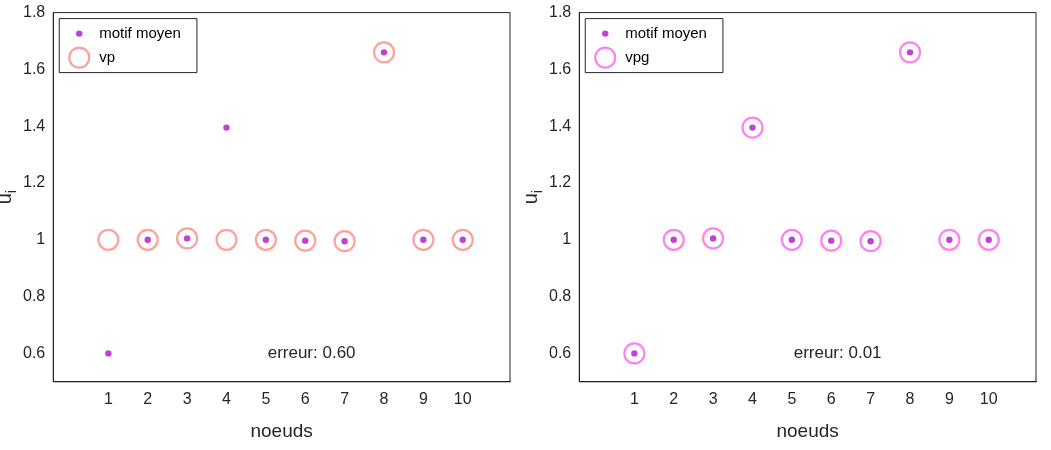 Image resolution: width=1051 pixels, height=450 pixels. What do you see at coordinates (637, 56) in the screenshot?
I see `legend-label: vpg` at bounding box center [637, 56].